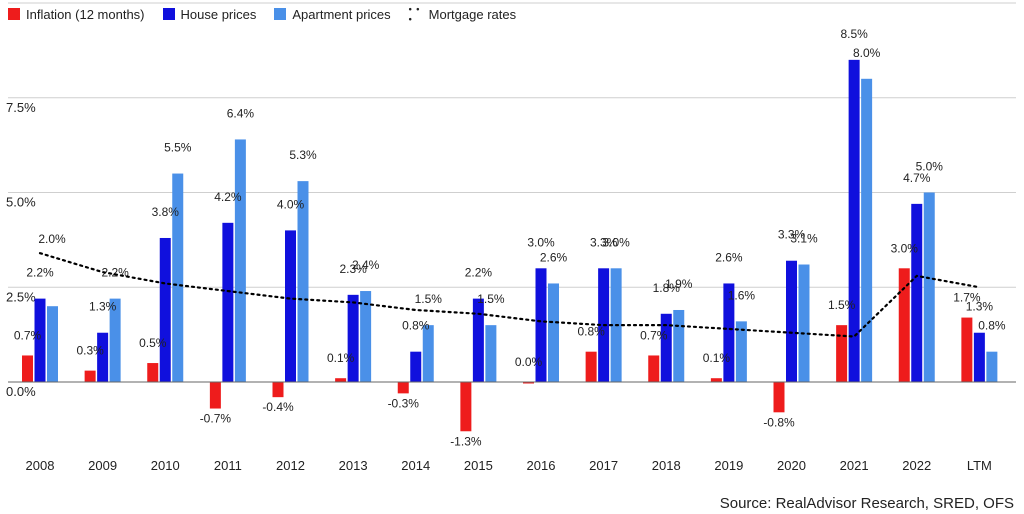 This screenshot has width=1024, height=514. I want to click on legend-item-1: House prices, so click(209, 14).